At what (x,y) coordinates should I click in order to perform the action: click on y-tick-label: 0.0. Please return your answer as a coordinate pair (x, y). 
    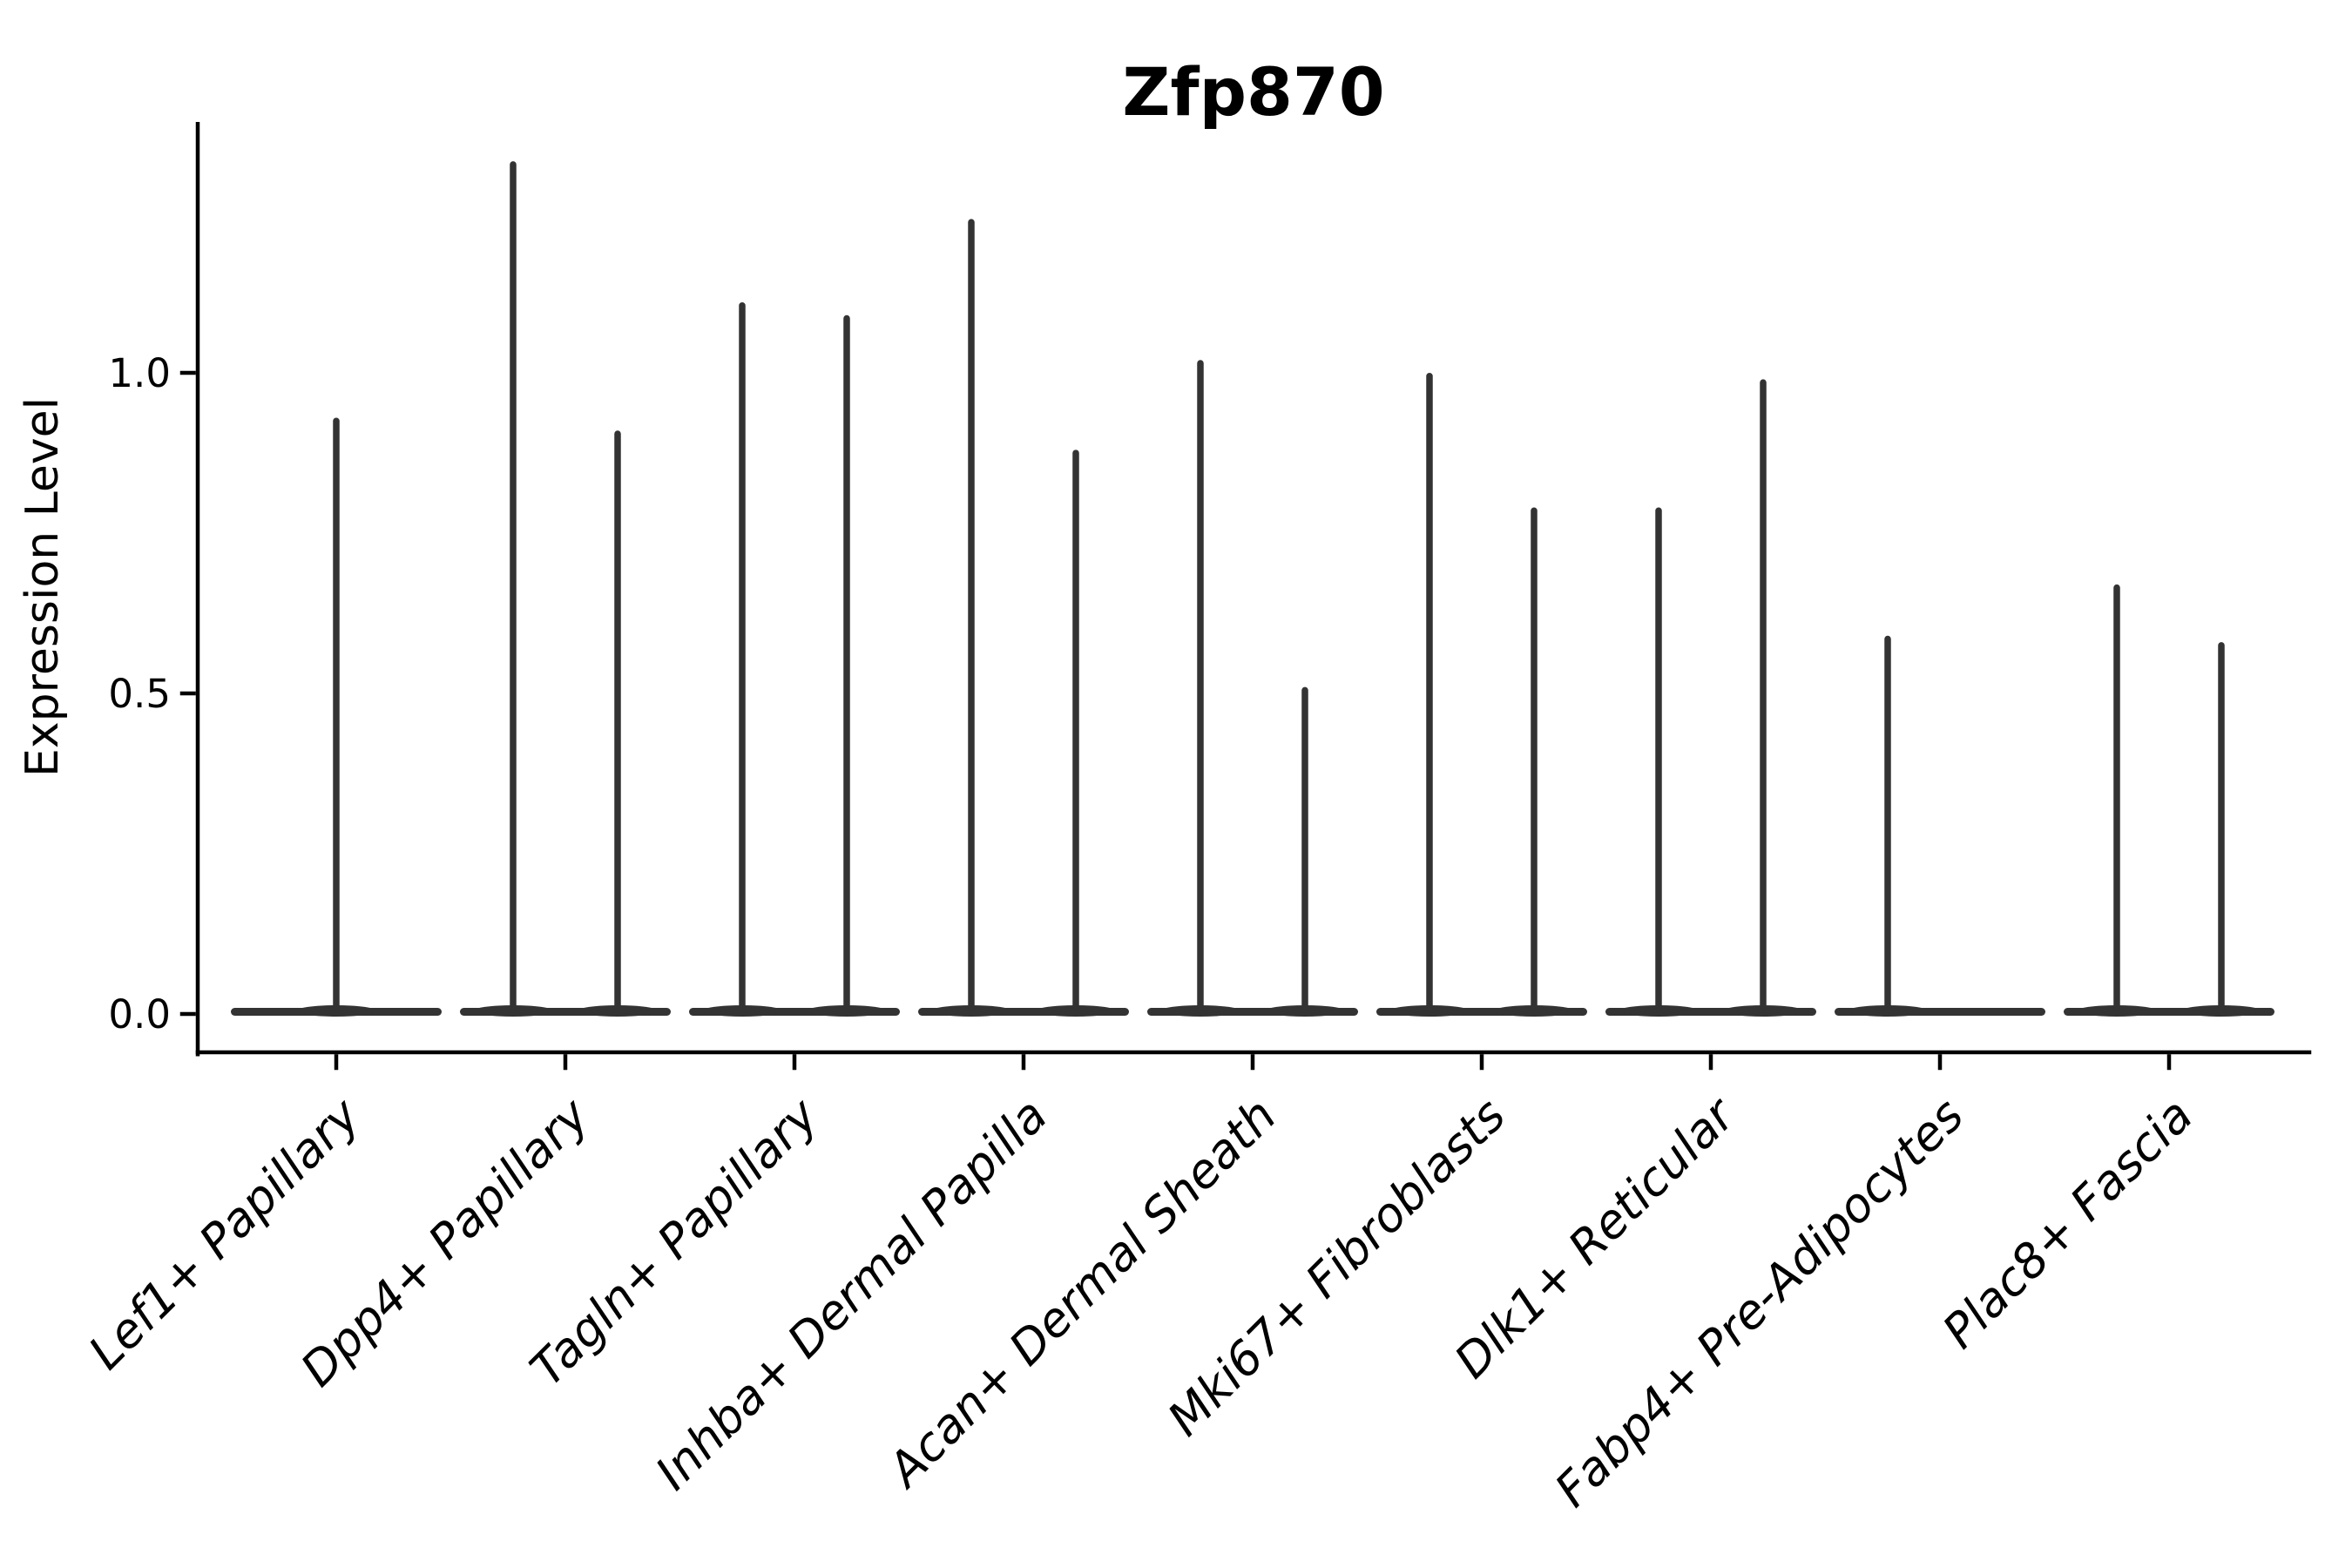
    Looking at the image, I should click on (139, 1014).